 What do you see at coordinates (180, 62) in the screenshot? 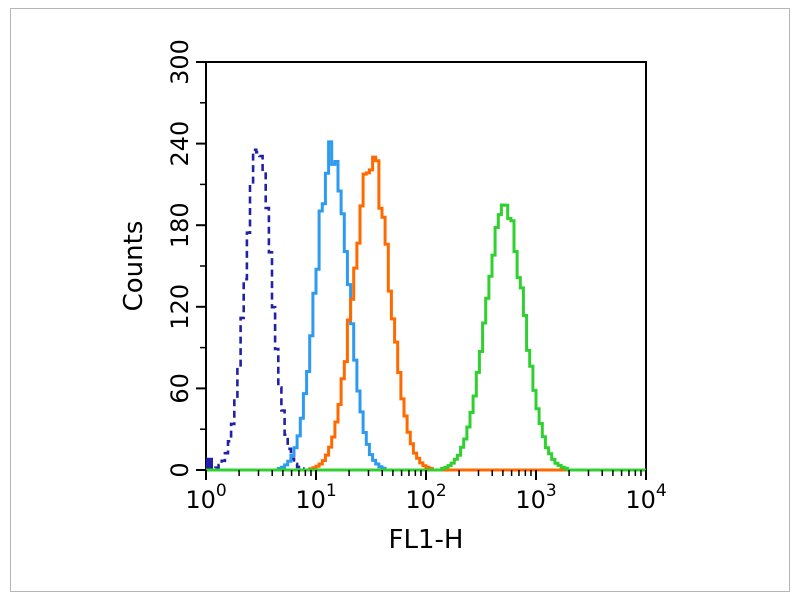
I see `y-tick-label: 300` at bounding box center [180, 62].